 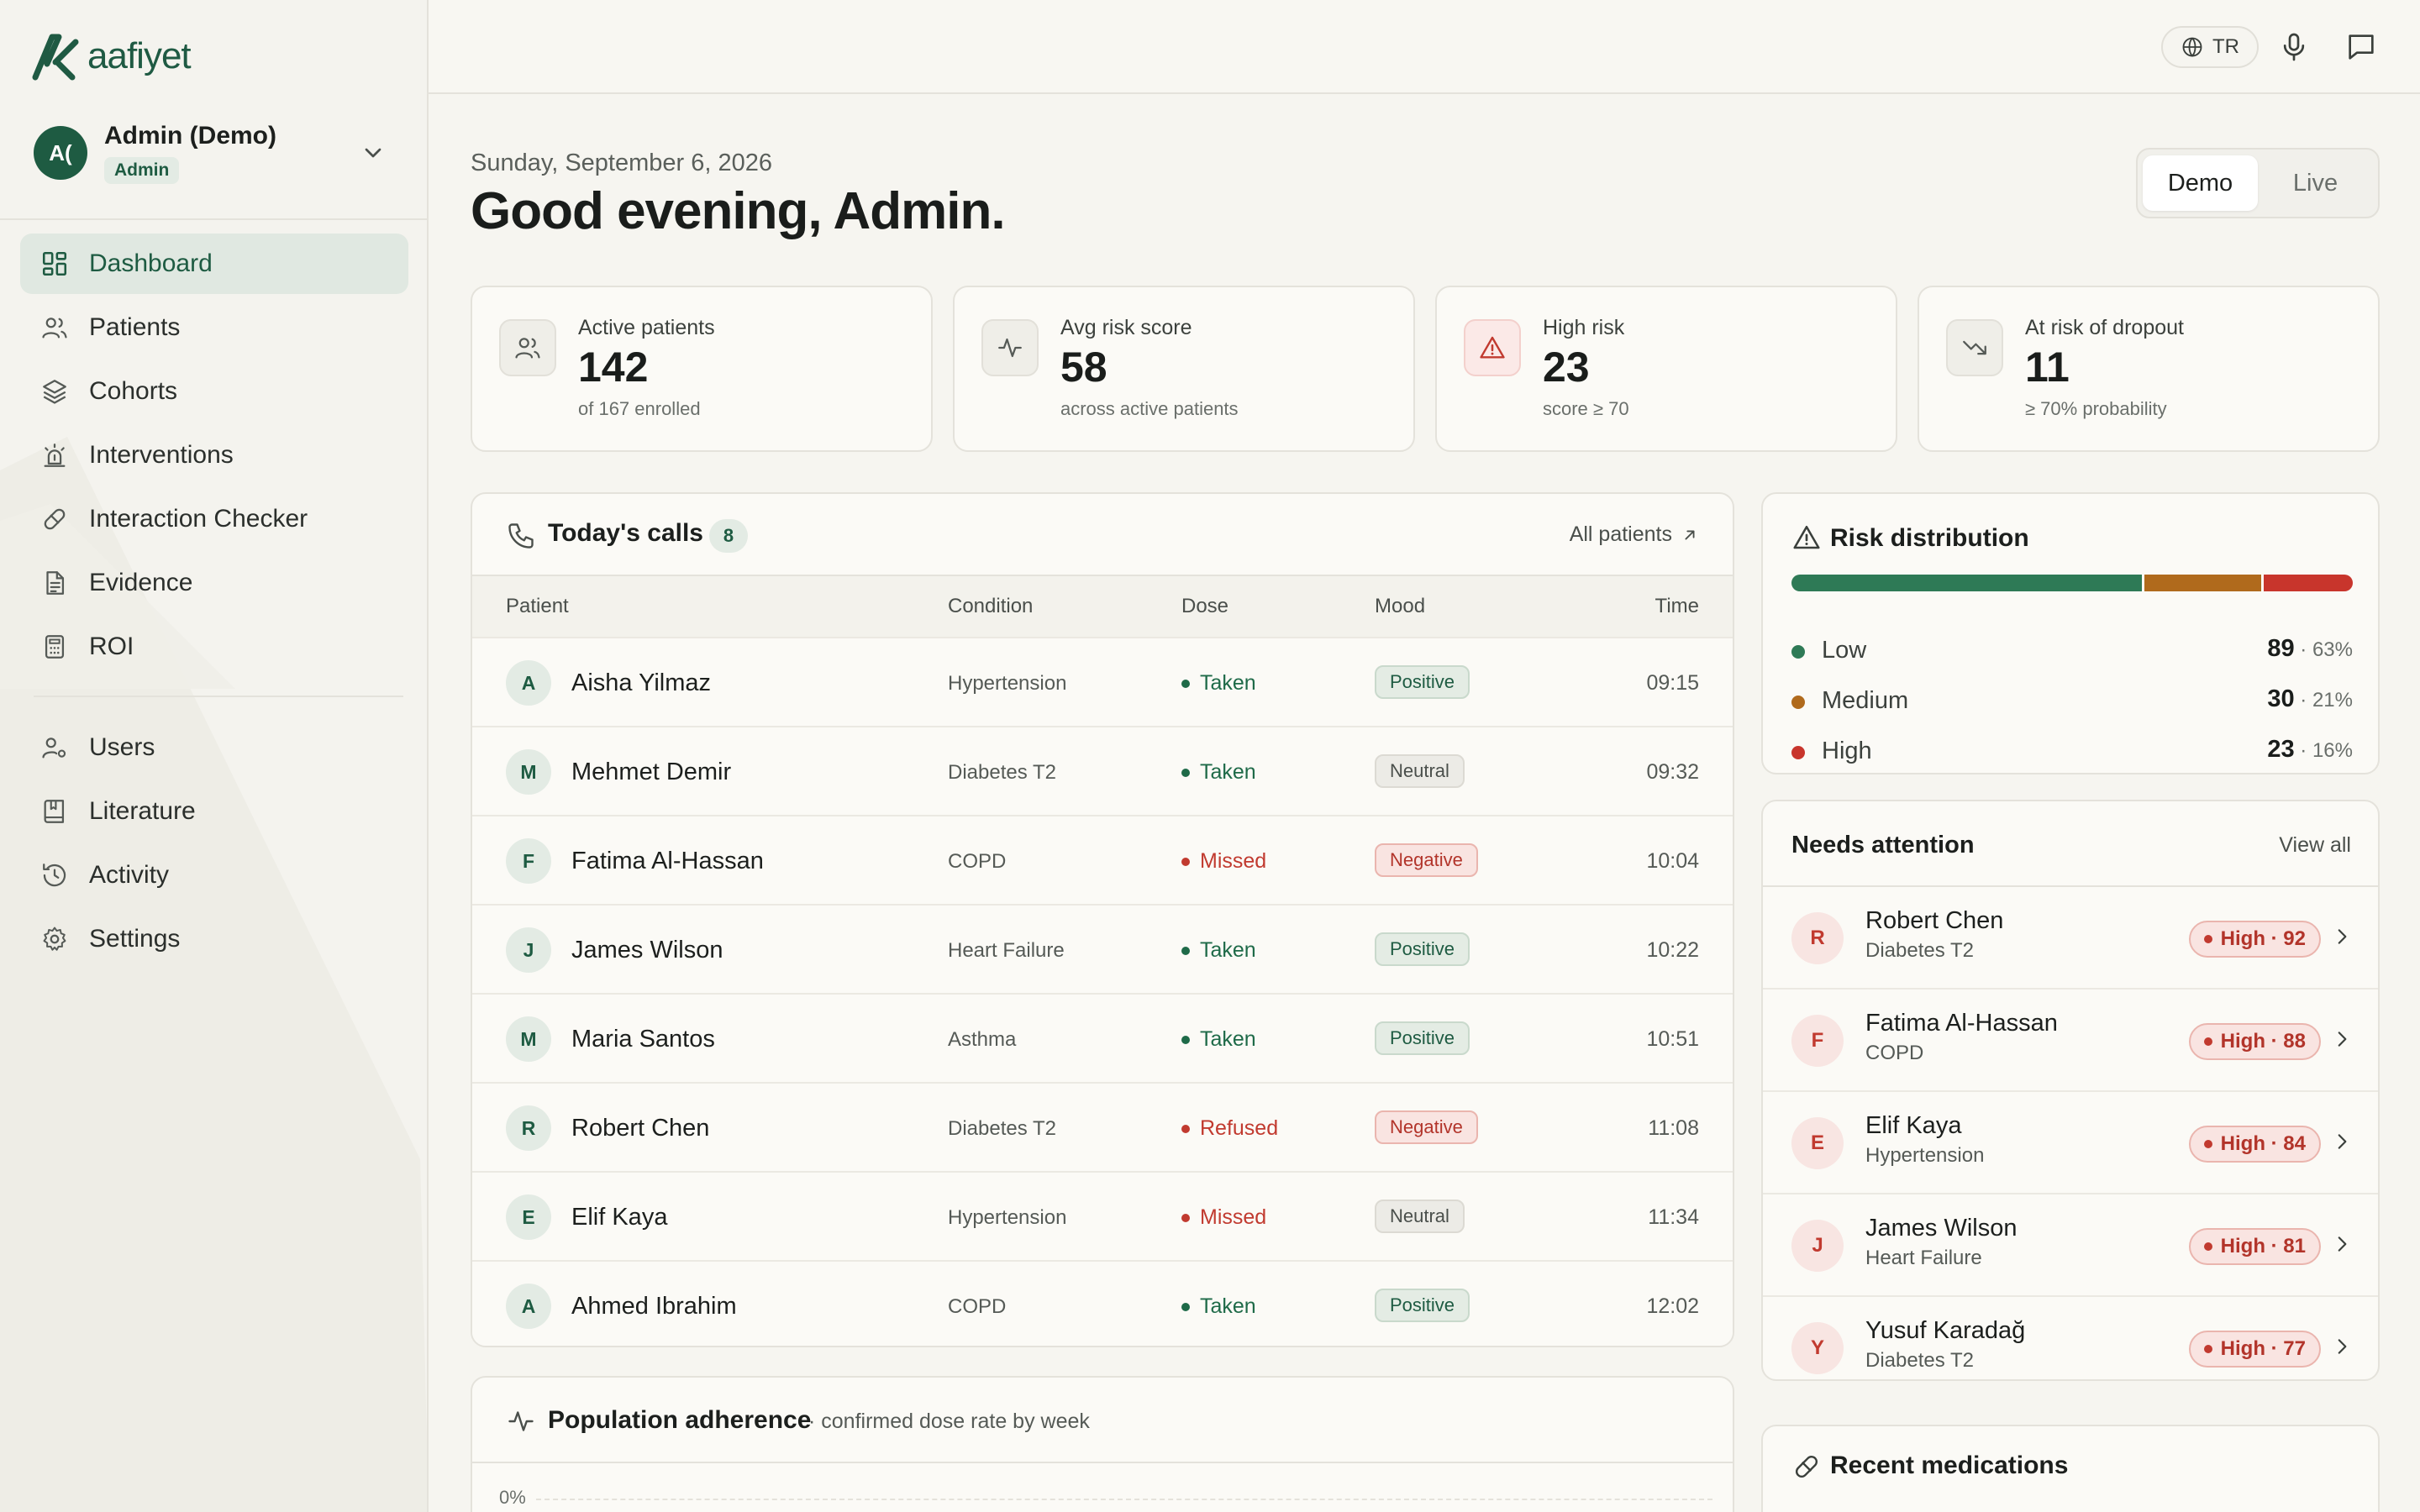 What do you see at coordinates (1103, 1462) in the screenshot?
I see `adherence-divider` at bounding box center [1103, 1462].